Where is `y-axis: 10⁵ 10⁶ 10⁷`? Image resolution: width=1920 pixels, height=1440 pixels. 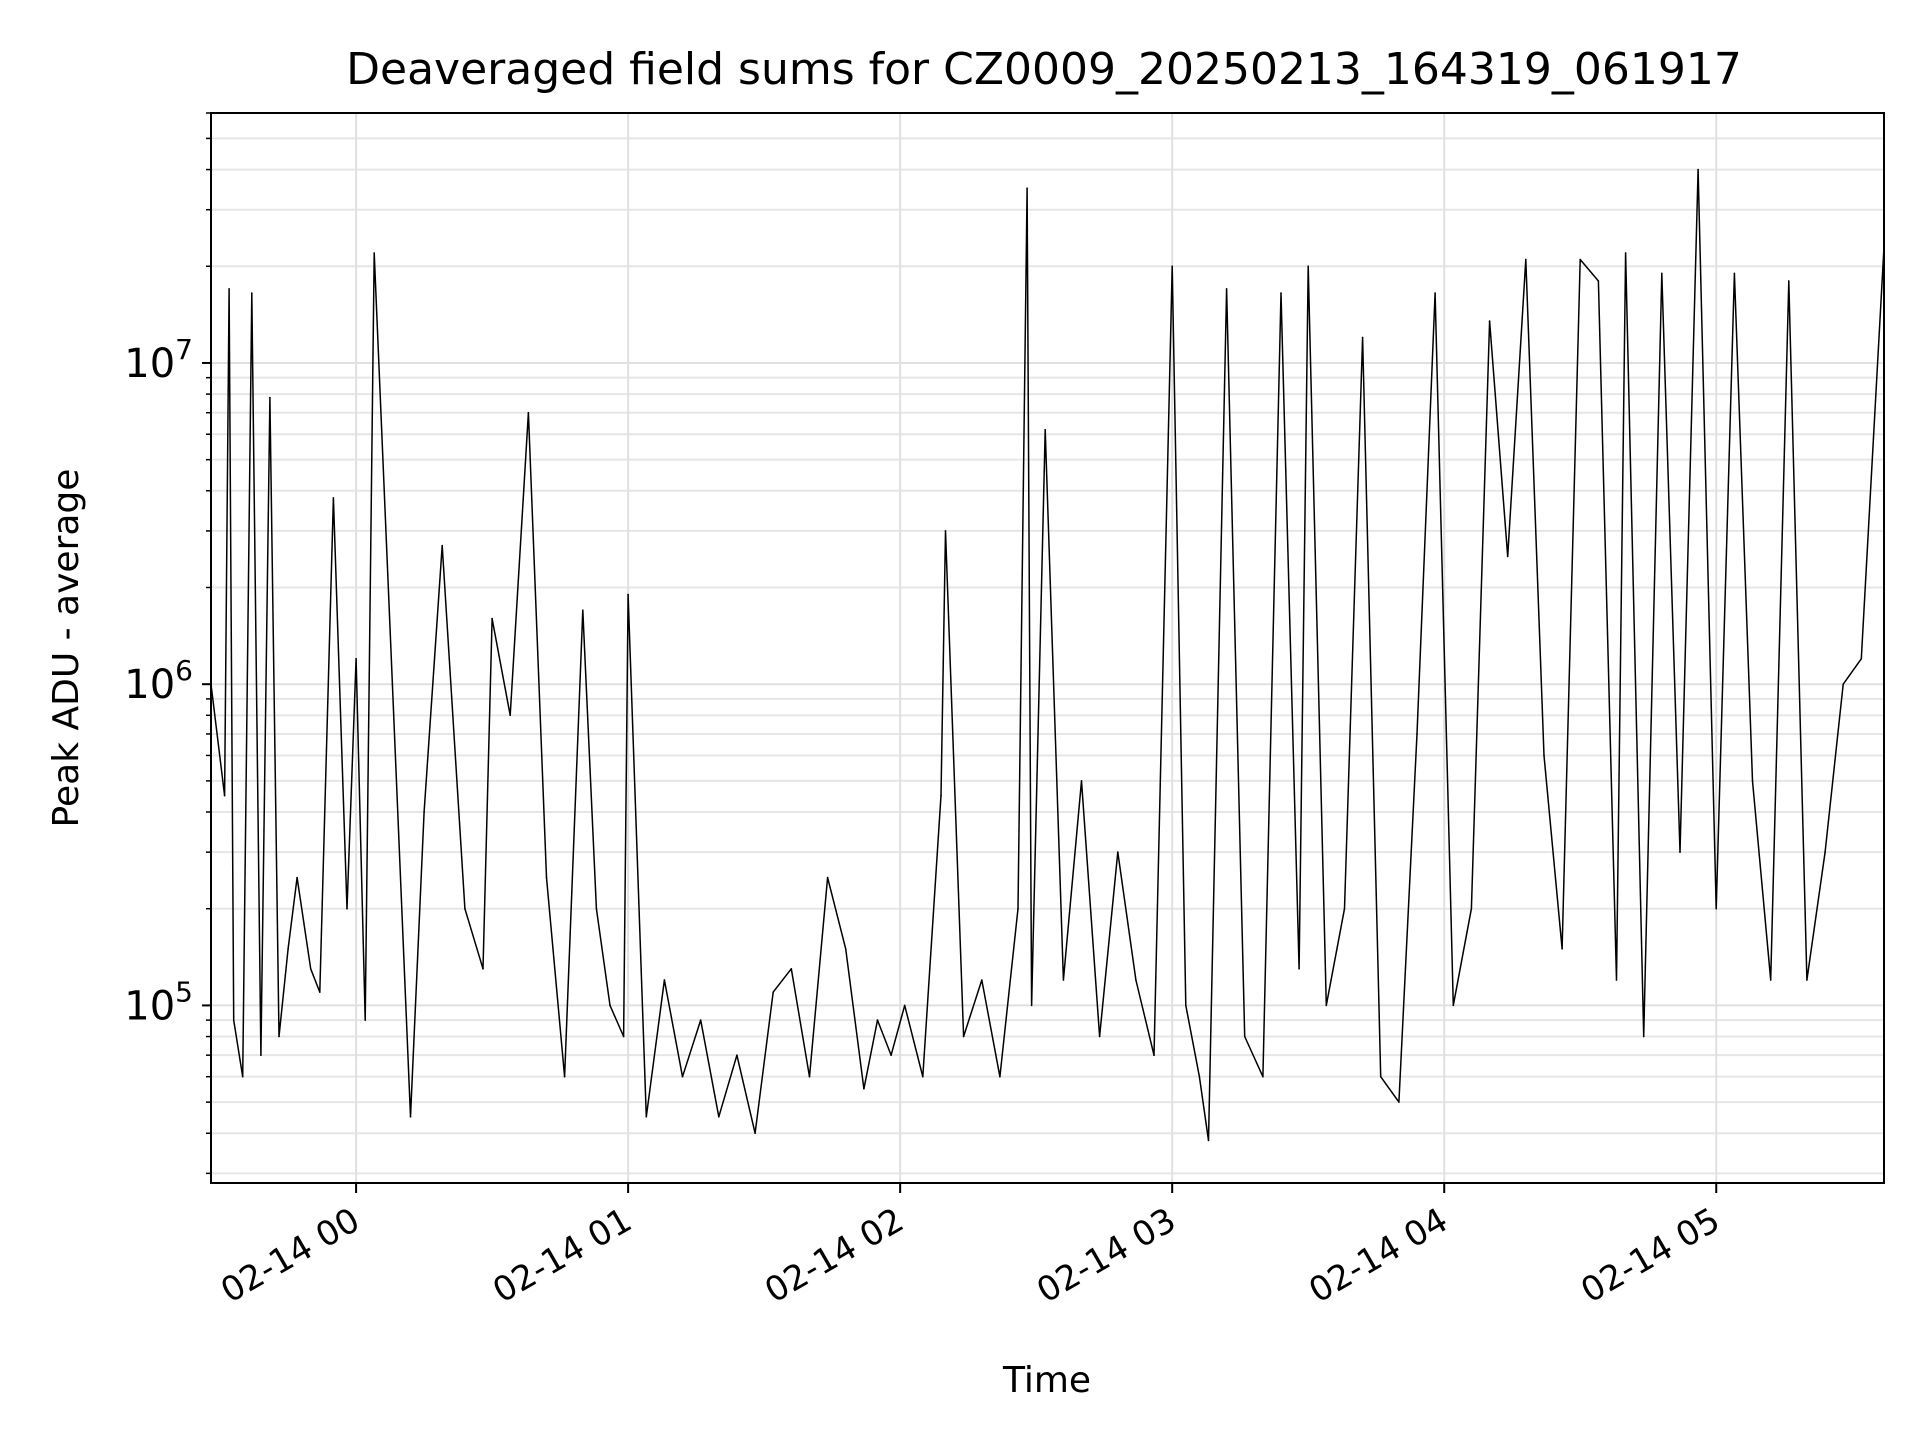
y-axis: 10⁵ 10⁶ 10⁷ is located at coordinates (167, 643).